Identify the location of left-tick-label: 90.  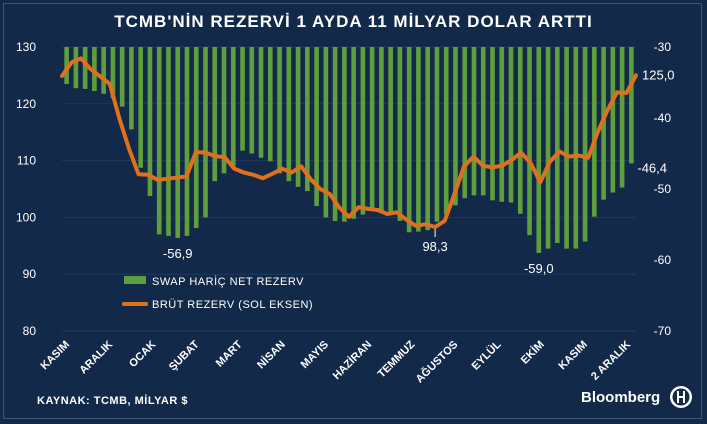
(30, 274).